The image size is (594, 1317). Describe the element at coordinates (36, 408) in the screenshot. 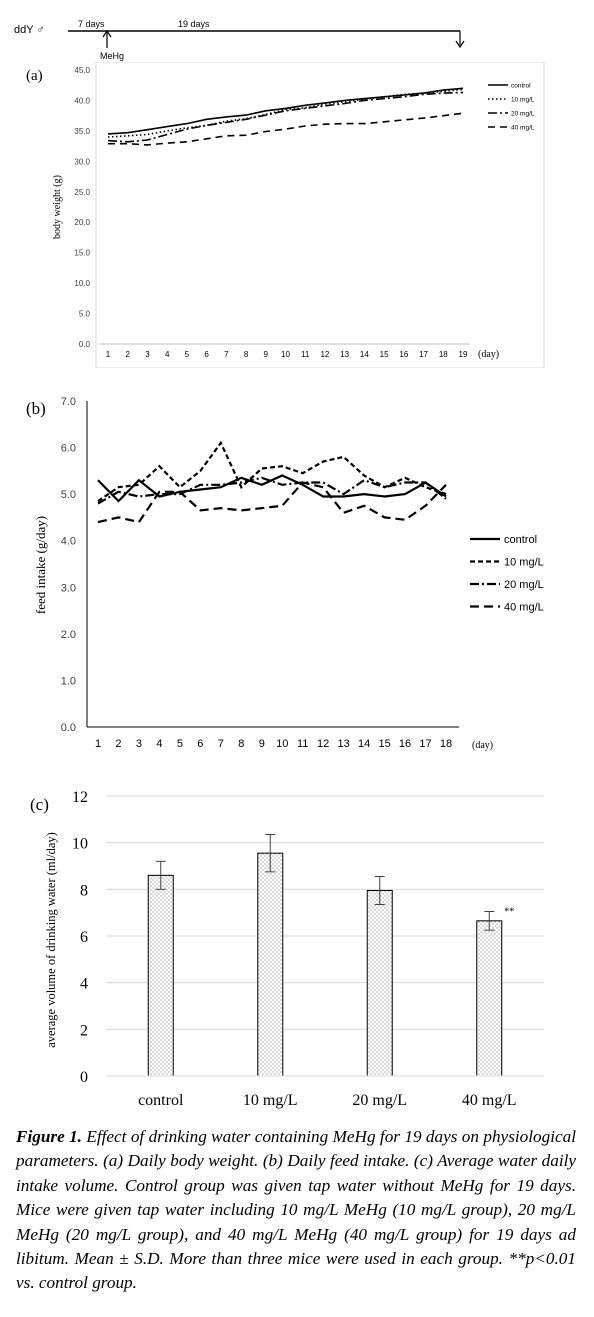

I see `panel-label: (b)` at that location.